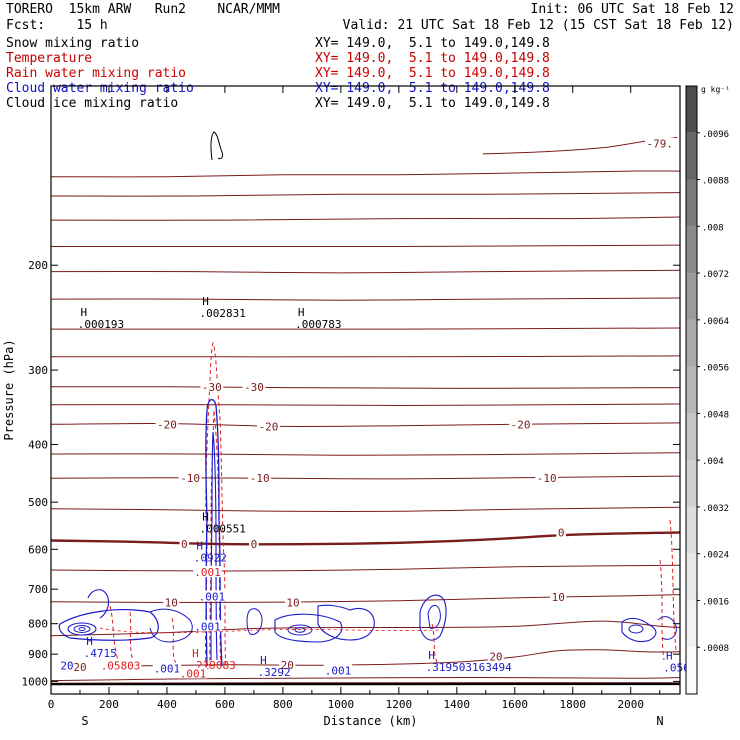 The height and width of the screenshot is (740, 740). I want to click on x-tick-label: 400, so click(167, 704).